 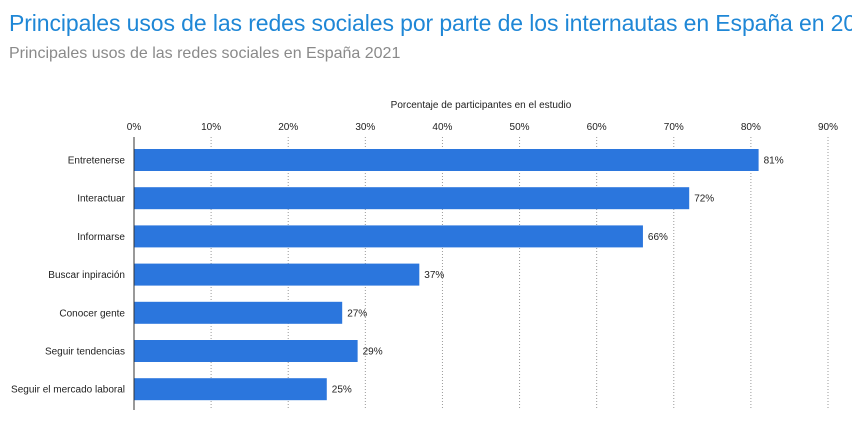 I want to click on category-label: Entretenerse, so click(x=97, y=161).